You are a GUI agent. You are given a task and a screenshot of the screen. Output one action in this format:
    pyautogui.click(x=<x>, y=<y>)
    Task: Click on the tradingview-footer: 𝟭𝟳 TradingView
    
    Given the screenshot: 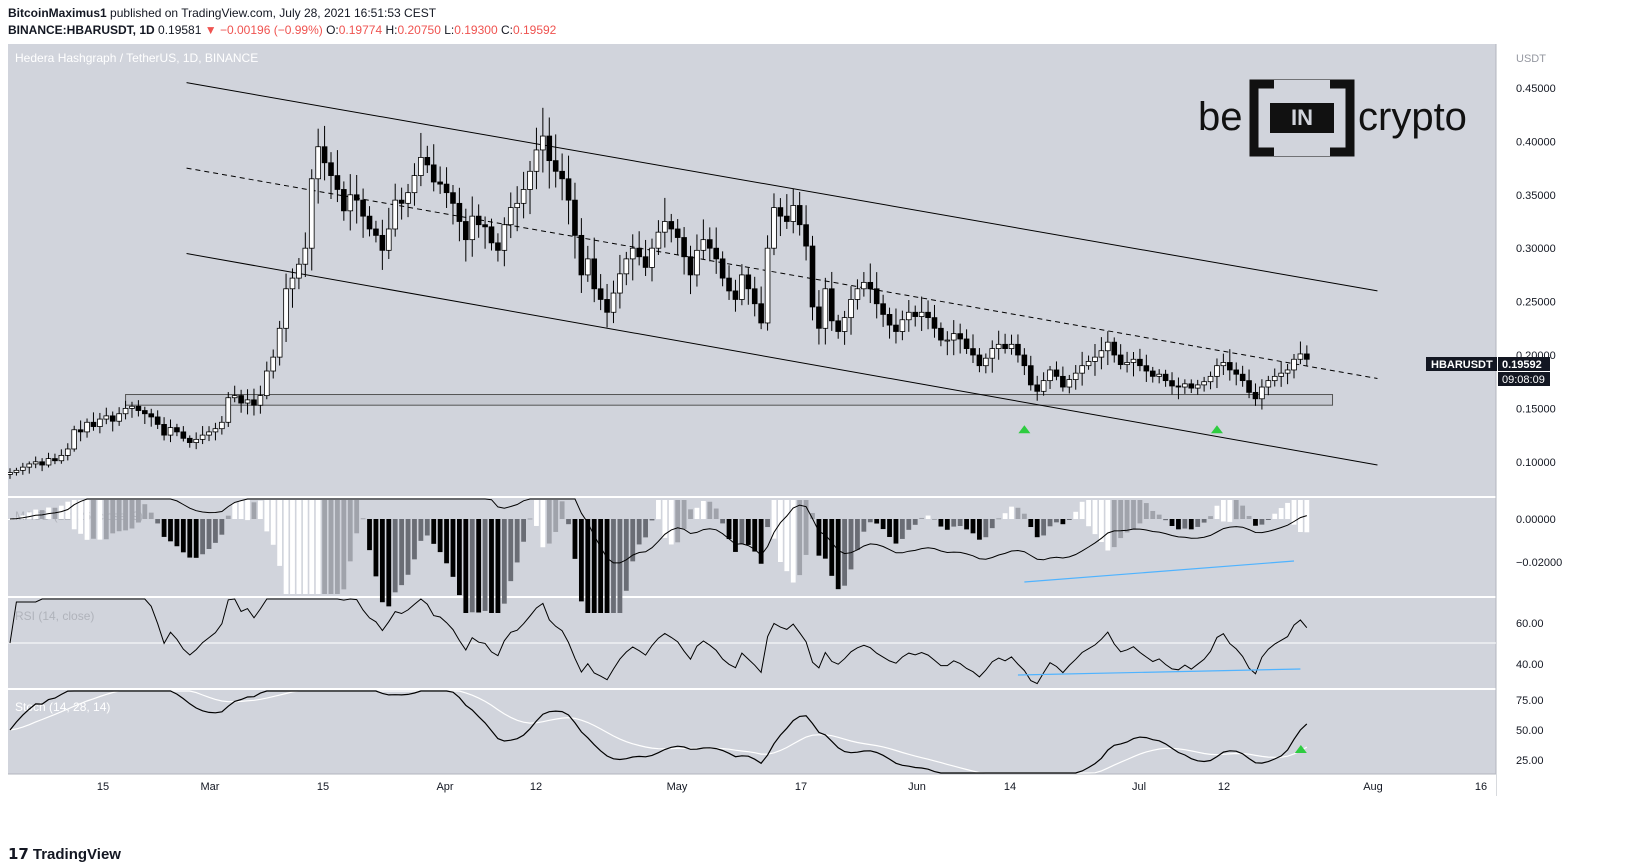 What is the action you would take?
    pyautogui.click(x=64, y=854)
    